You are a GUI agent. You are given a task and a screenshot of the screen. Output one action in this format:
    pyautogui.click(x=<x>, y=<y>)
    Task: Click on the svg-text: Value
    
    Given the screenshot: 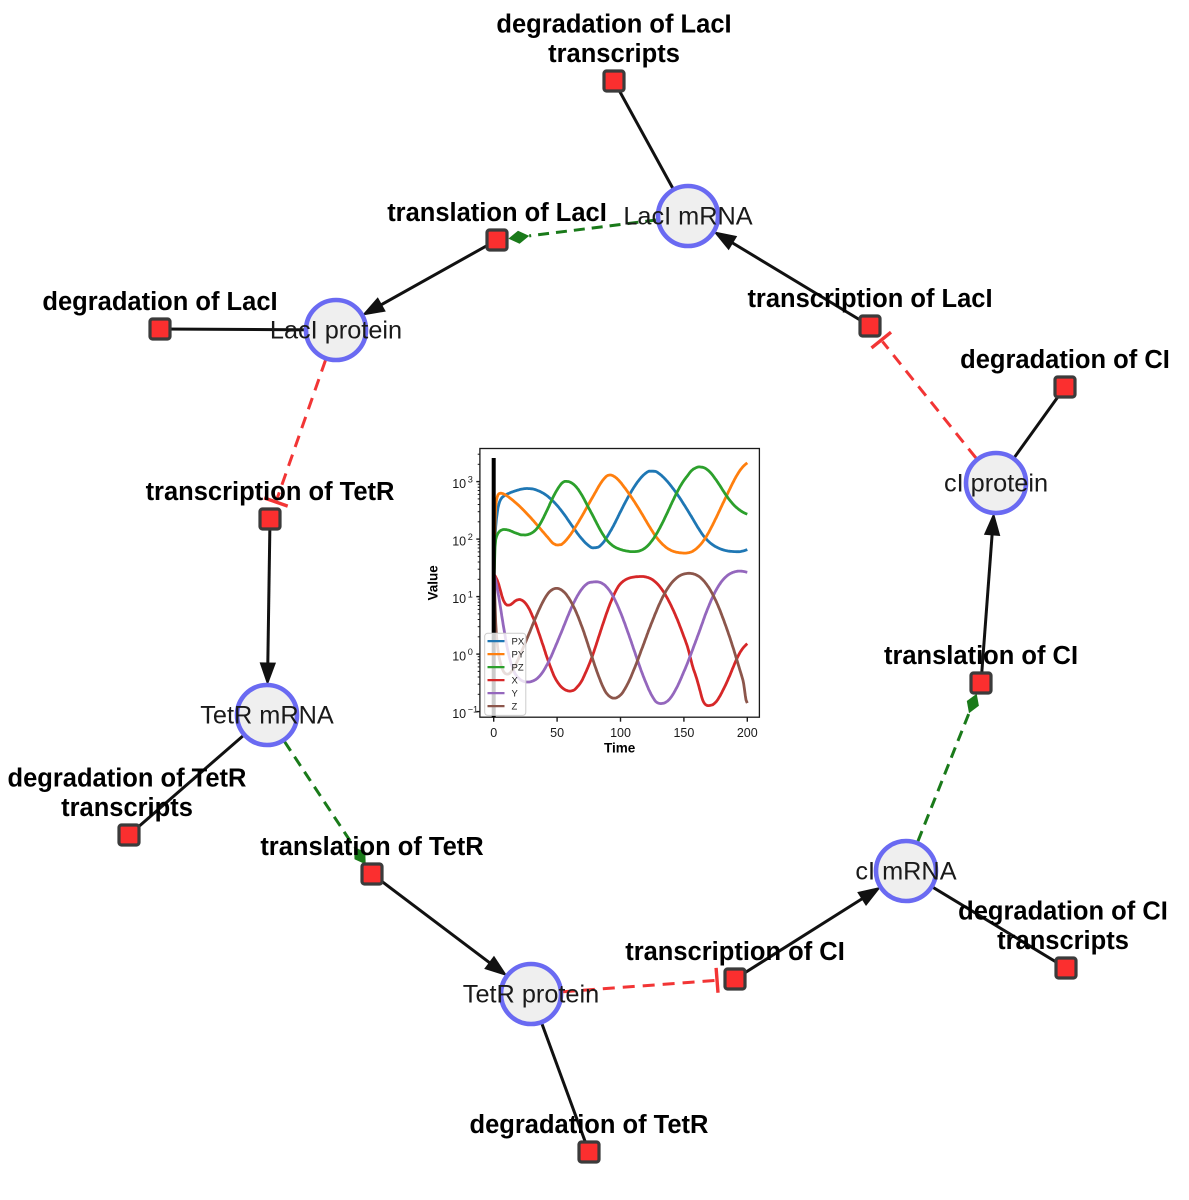 What is the action you would take?
    pyautogui.click(x=433, y=583)
    